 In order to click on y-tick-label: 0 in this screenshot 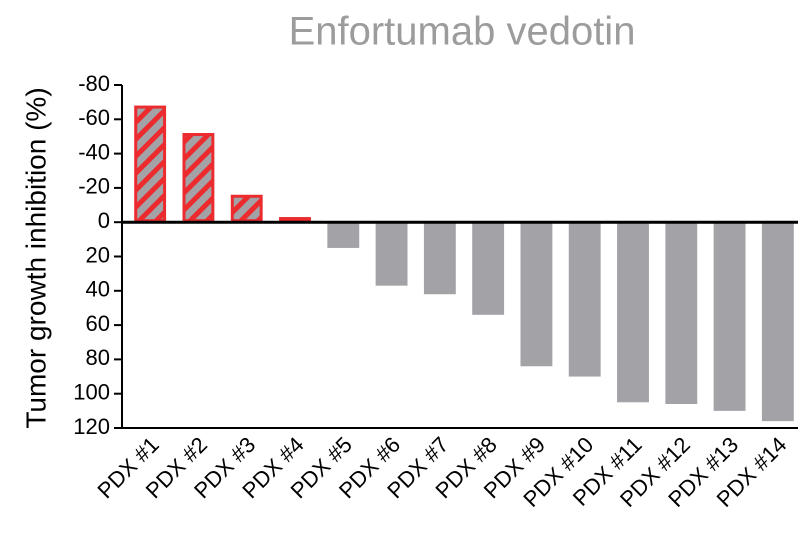, I will do `click(104, 220)`.